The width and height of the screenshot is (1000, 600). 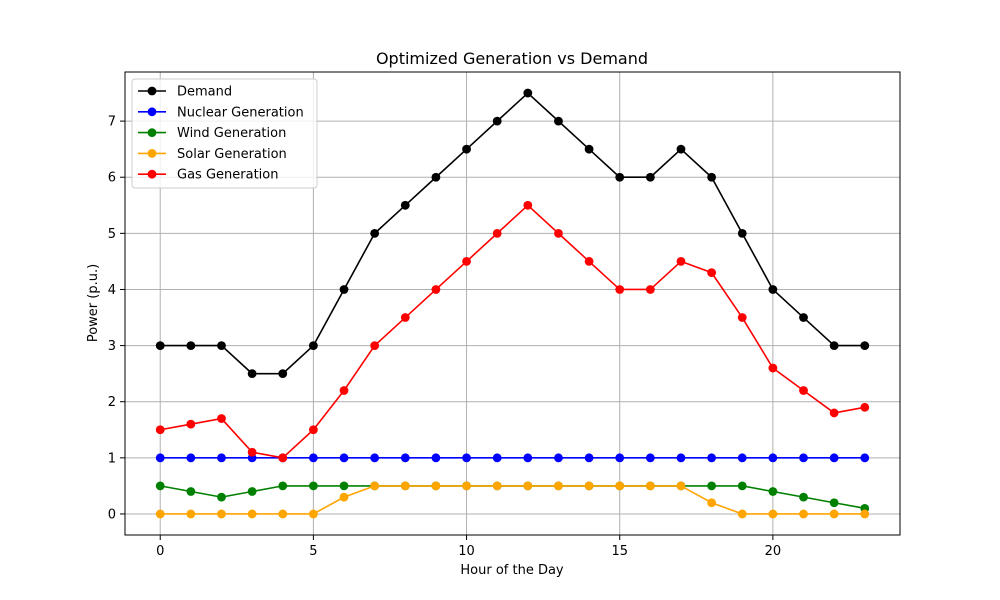 I want to click on legend-item: Nuclear Generation, so click(x=221, y=112).